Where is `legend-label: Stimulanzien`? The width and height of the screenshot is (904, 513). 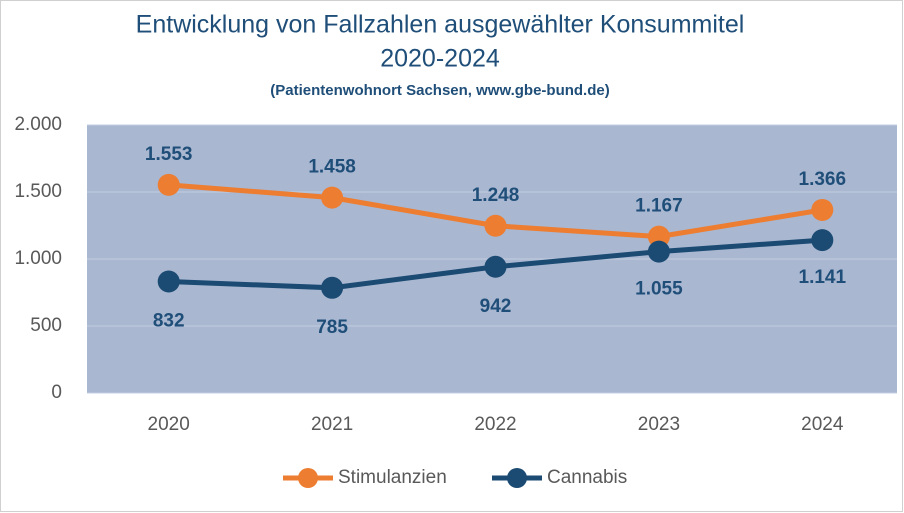 legend-label: Stimulanzien is located at coordinates (392, 477).